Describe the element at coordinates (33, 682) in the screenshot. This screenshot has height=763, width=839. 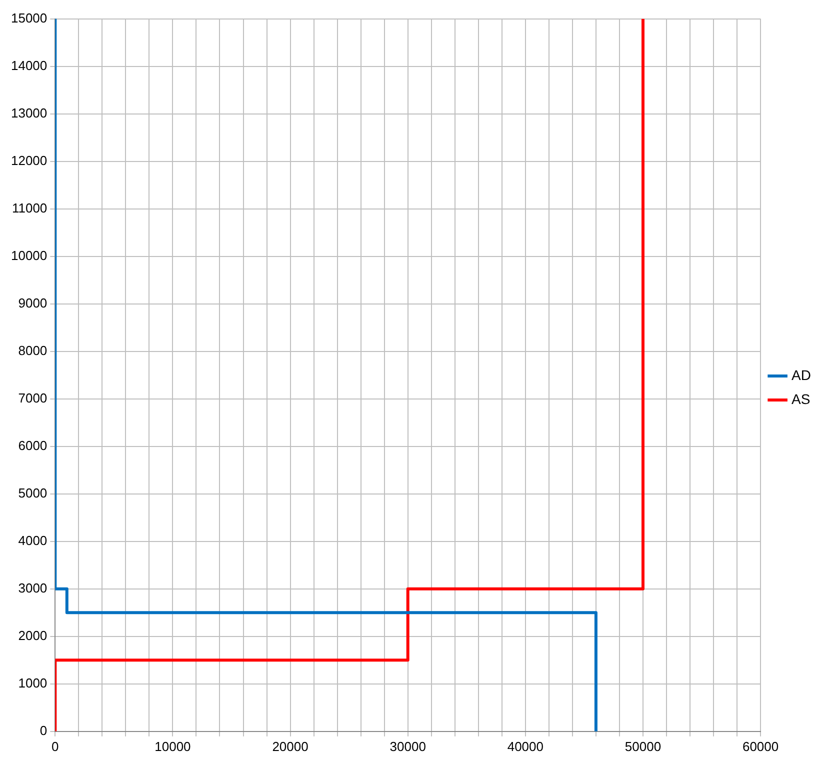
I see `y-tick-label: 1000` at that location.